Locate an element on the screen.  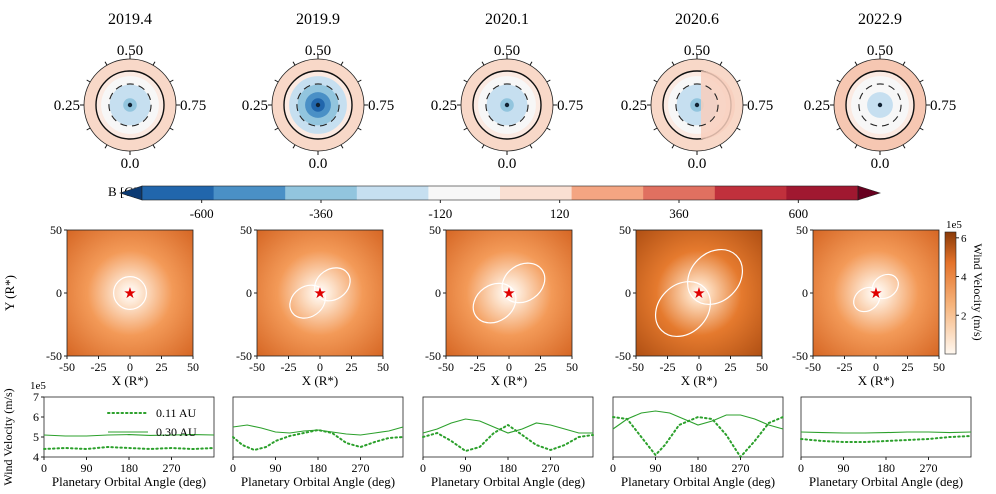
polar-map-2022.9: 2022.9 0.50 0.25 0.75 0.0 is located at coordinates (880, 91).